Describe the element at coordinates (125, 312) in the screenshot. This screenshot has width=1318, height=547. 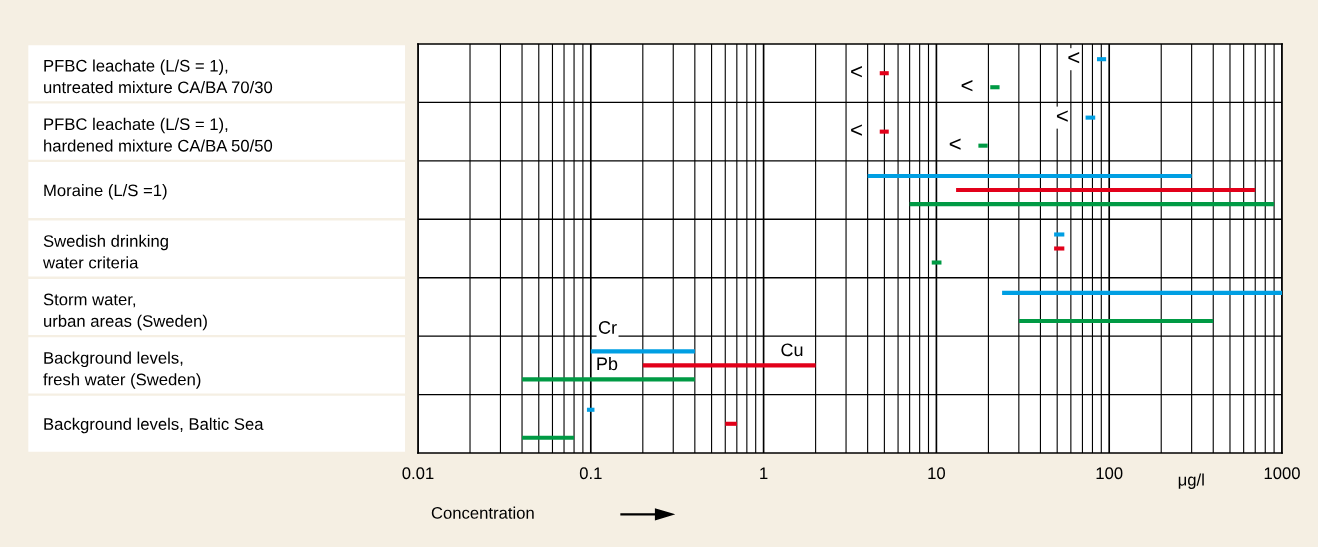
I see `y-tick-label: Storm water, urban areas (Sweden)` at that location.